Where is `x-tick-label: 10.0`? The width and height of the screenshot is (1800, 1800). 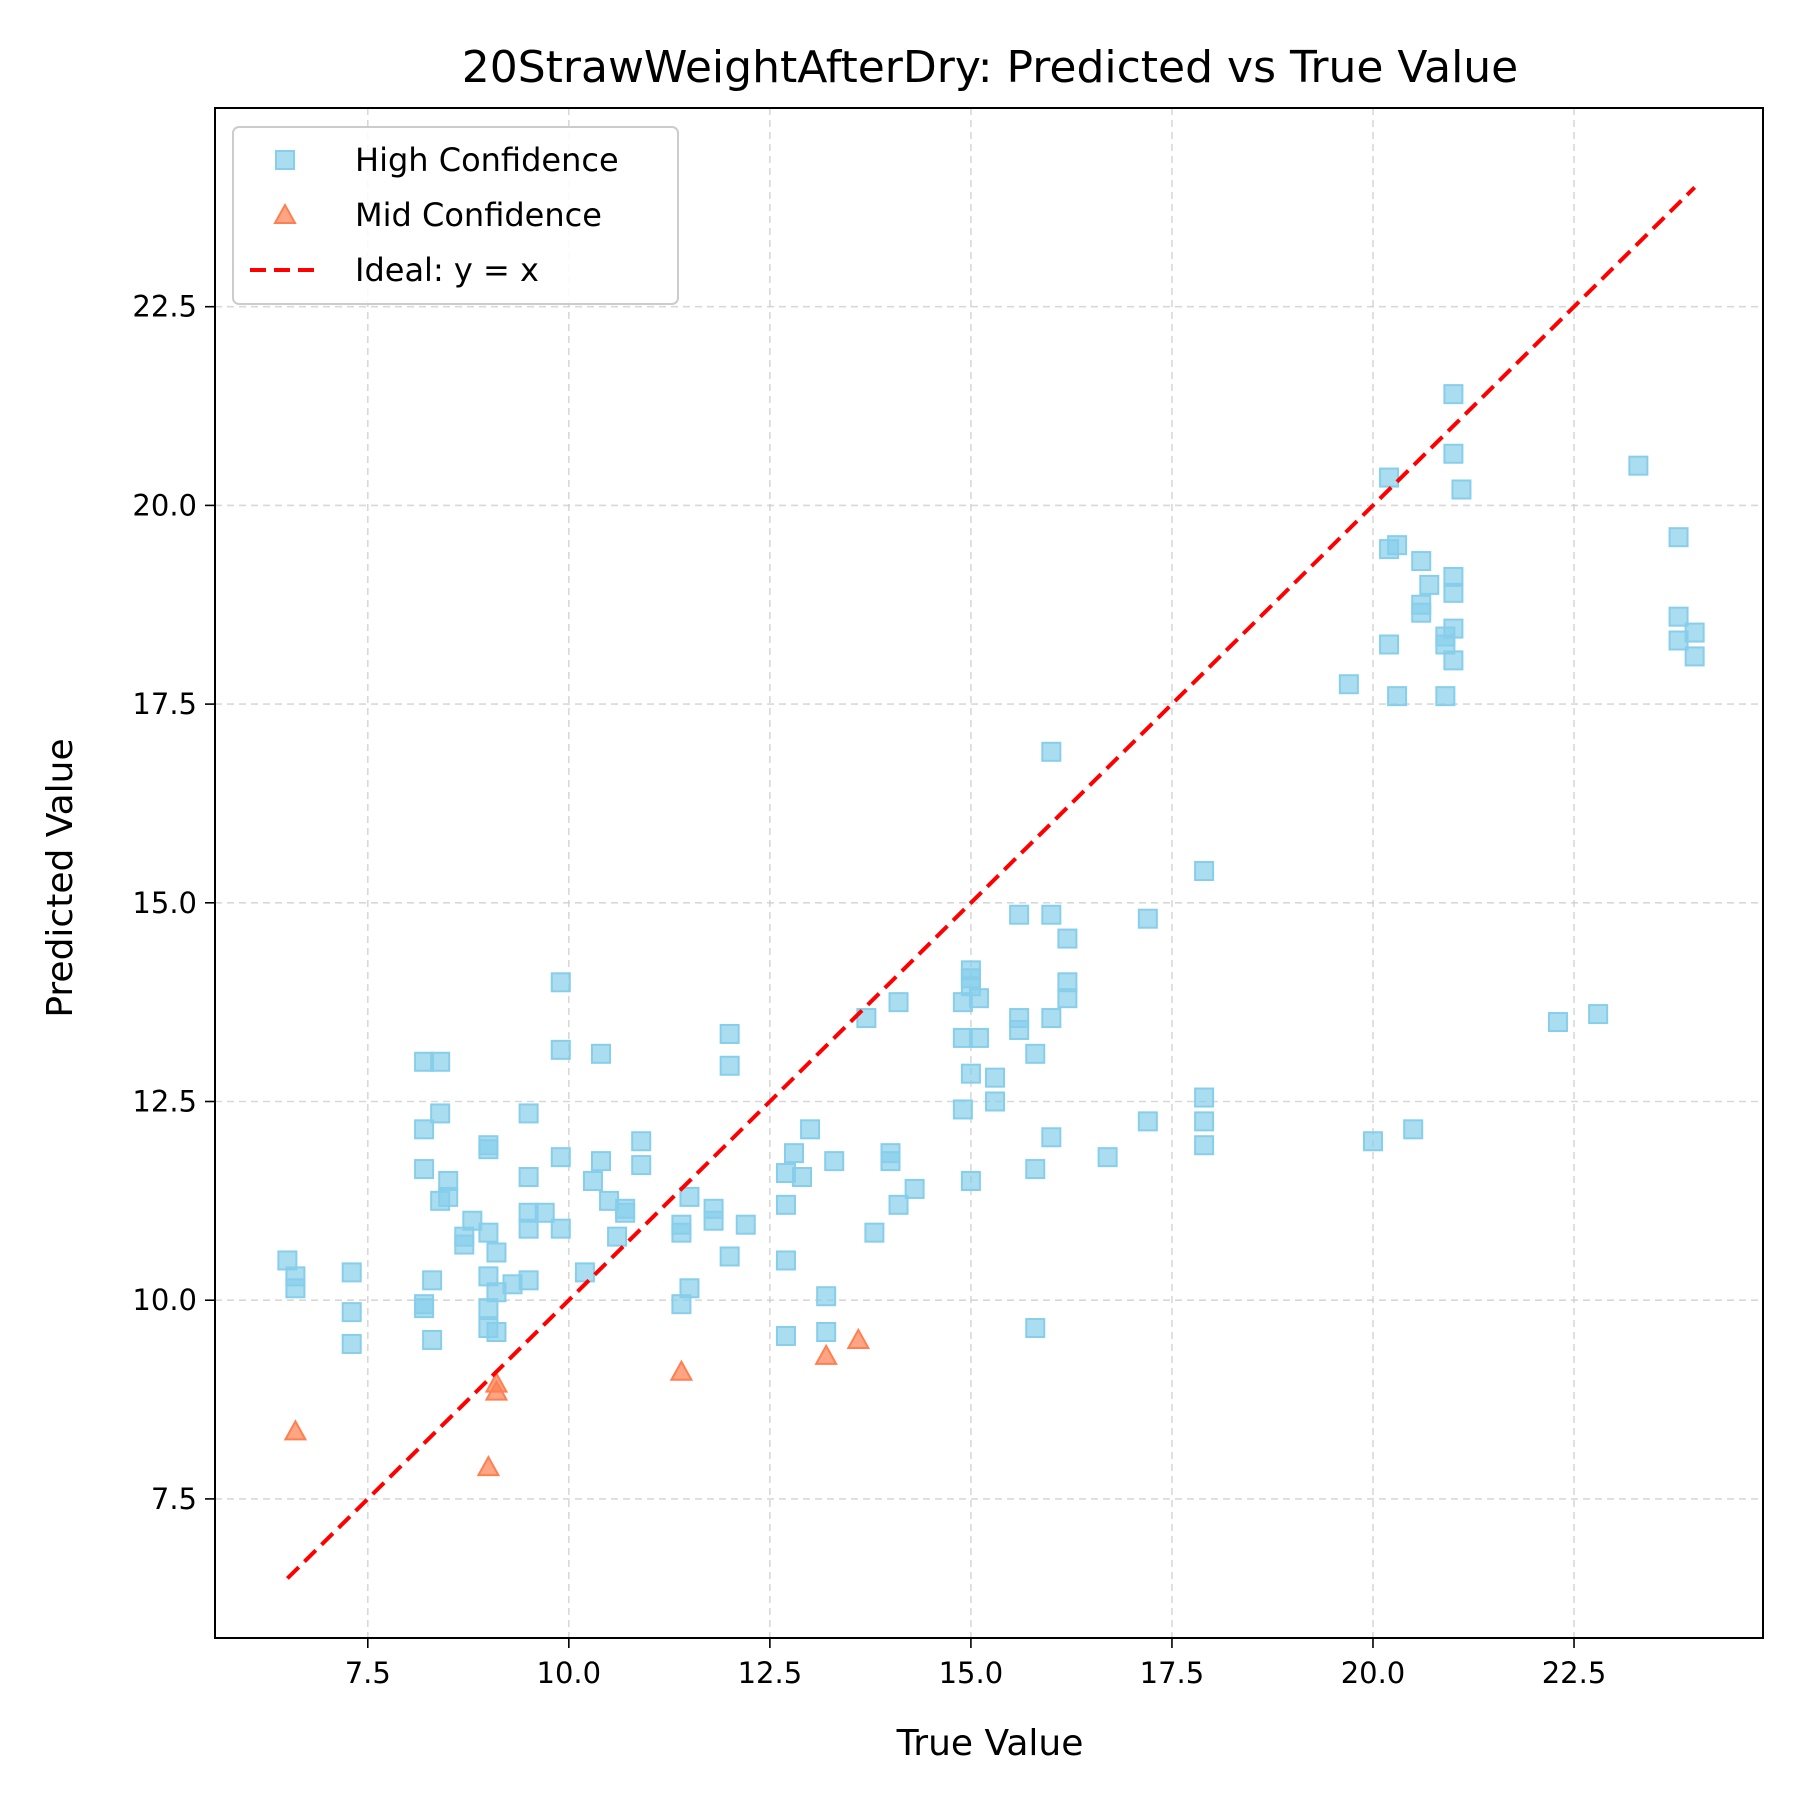 x-tick-label: 10.0 is located at coordinates (569, 1673).